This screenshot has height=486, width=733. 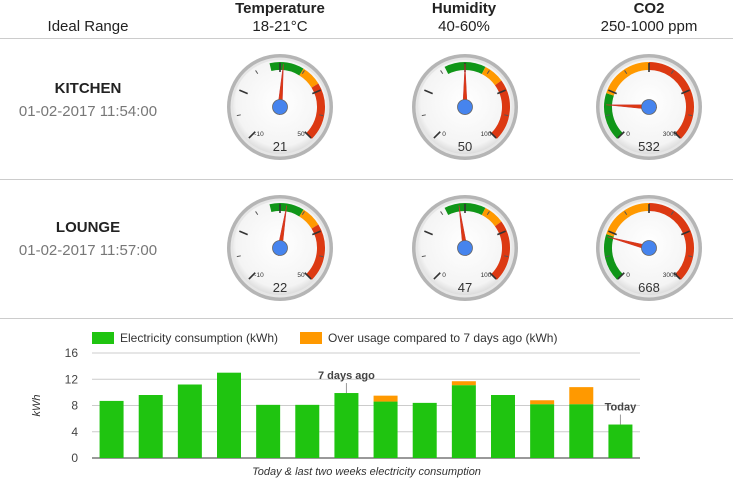 What do you see at coordinates (72, 353) in the screenshot?
I see `y-tick-label: 16` at bounding box center [72, 353].